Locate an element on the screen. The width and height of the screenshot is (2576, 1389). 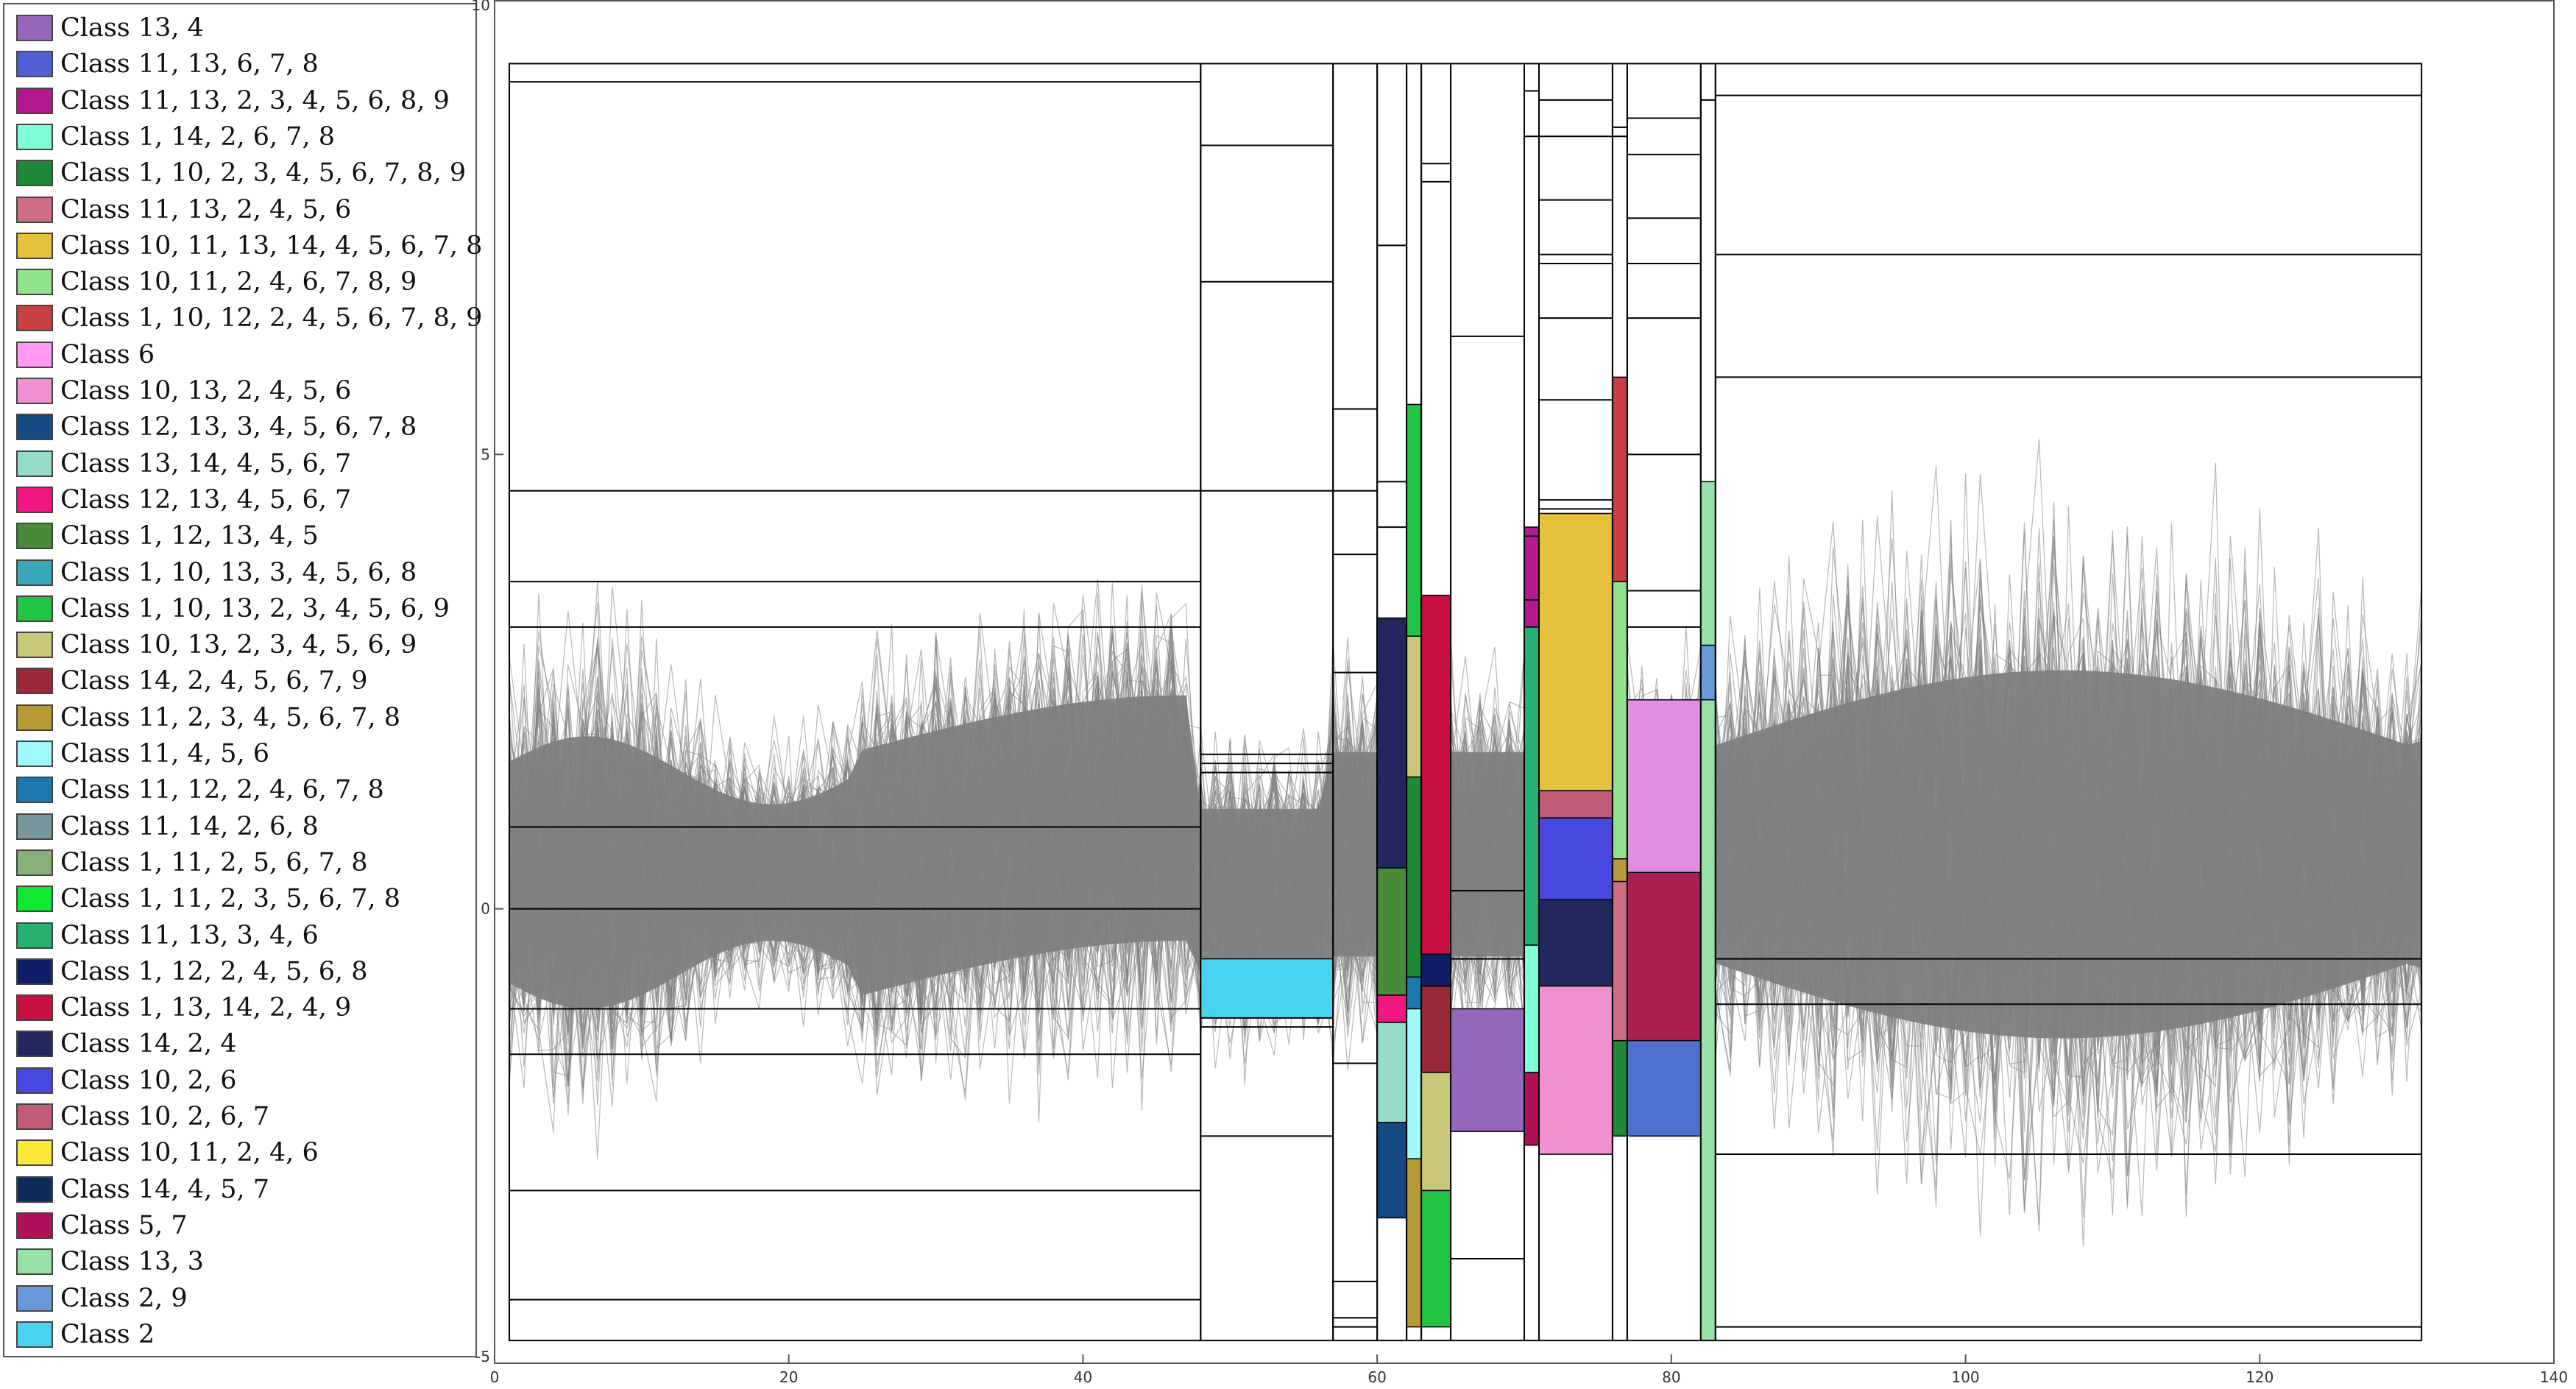
legend-label: Class 5, 7 is located at coordinates (124, 1225).